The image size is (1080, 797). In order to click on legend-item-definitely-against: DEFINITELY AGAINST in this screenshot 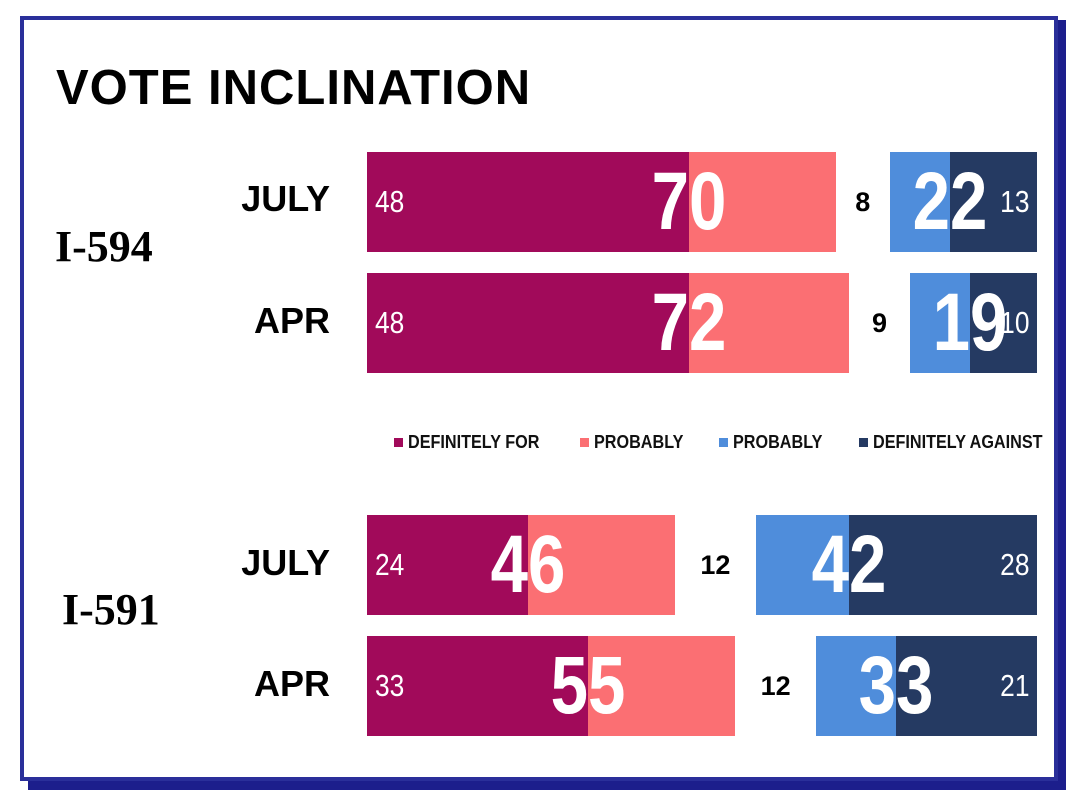, I will do `click(959, 442)`.